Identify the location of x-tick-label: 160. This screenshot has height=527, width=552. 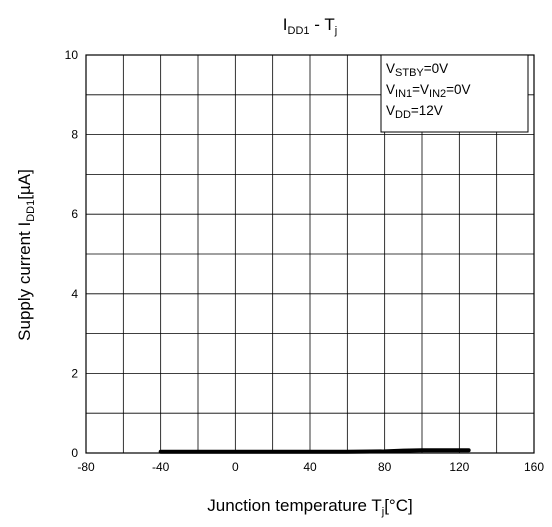
(534, 467).